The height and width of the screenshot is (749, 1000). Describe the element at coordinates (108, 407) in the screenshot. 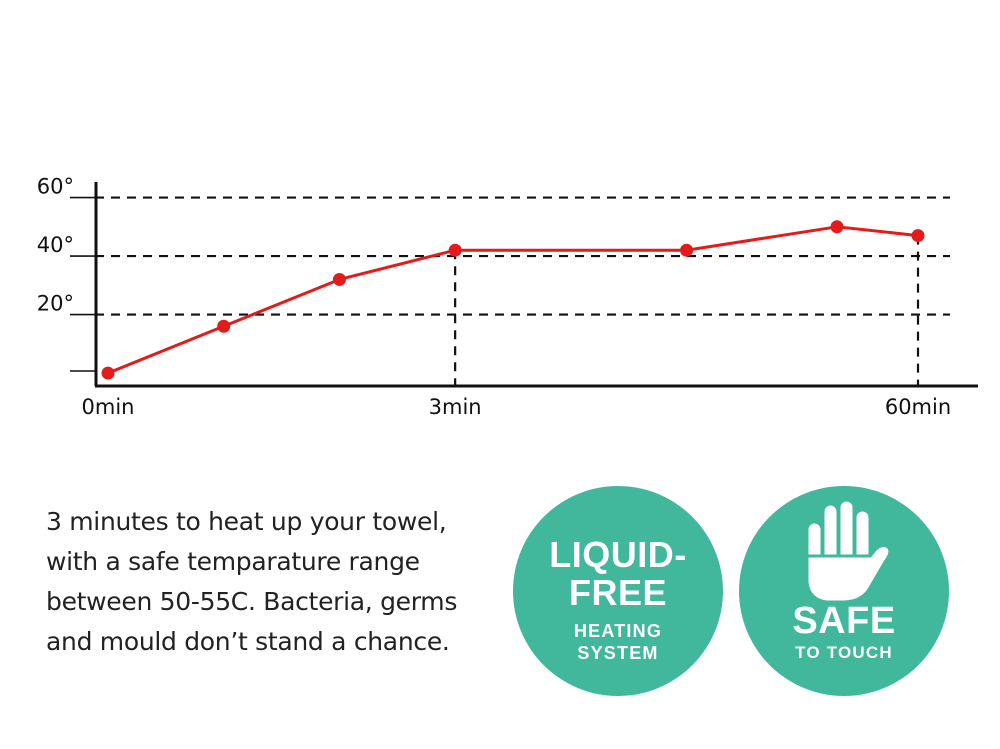

I see `x-tick-label: 0min` at that location.